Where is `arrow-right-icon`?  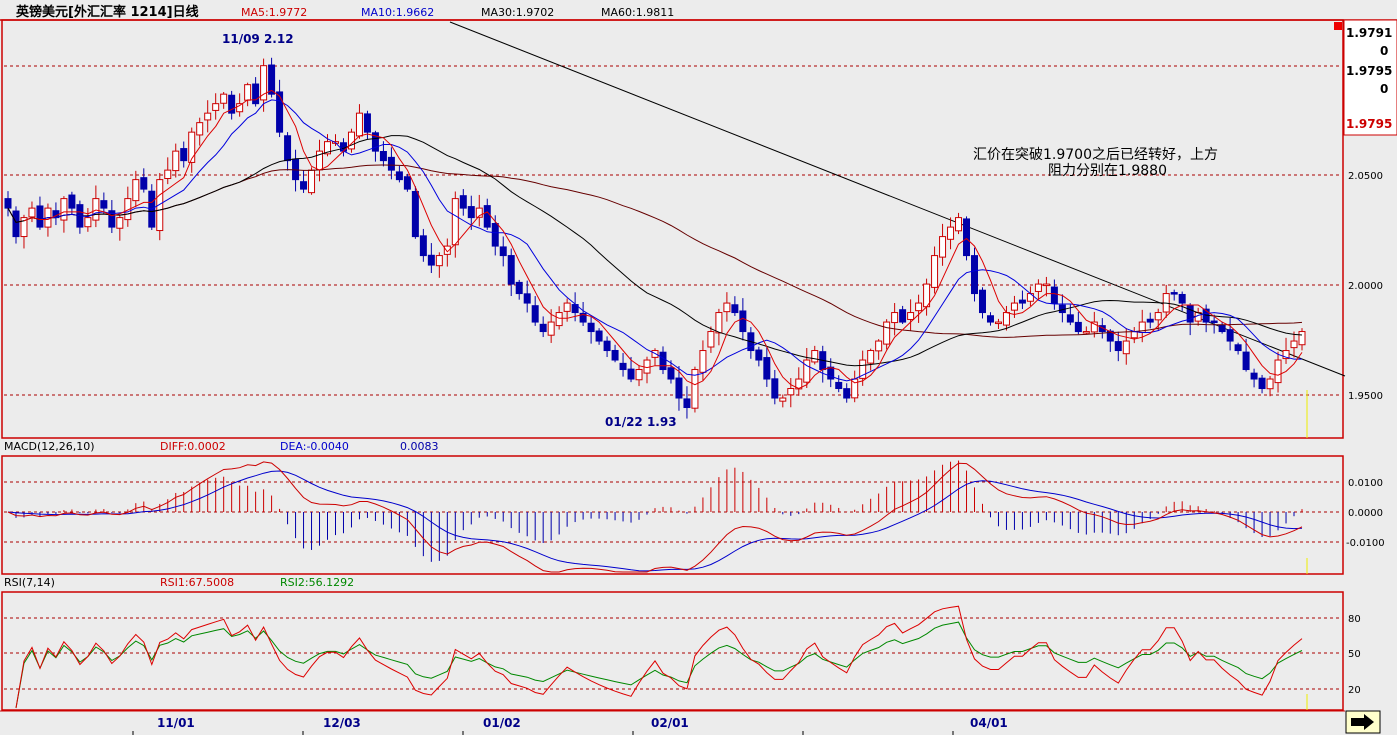 arrow-right-icon is located at coordinates (1362, 722).